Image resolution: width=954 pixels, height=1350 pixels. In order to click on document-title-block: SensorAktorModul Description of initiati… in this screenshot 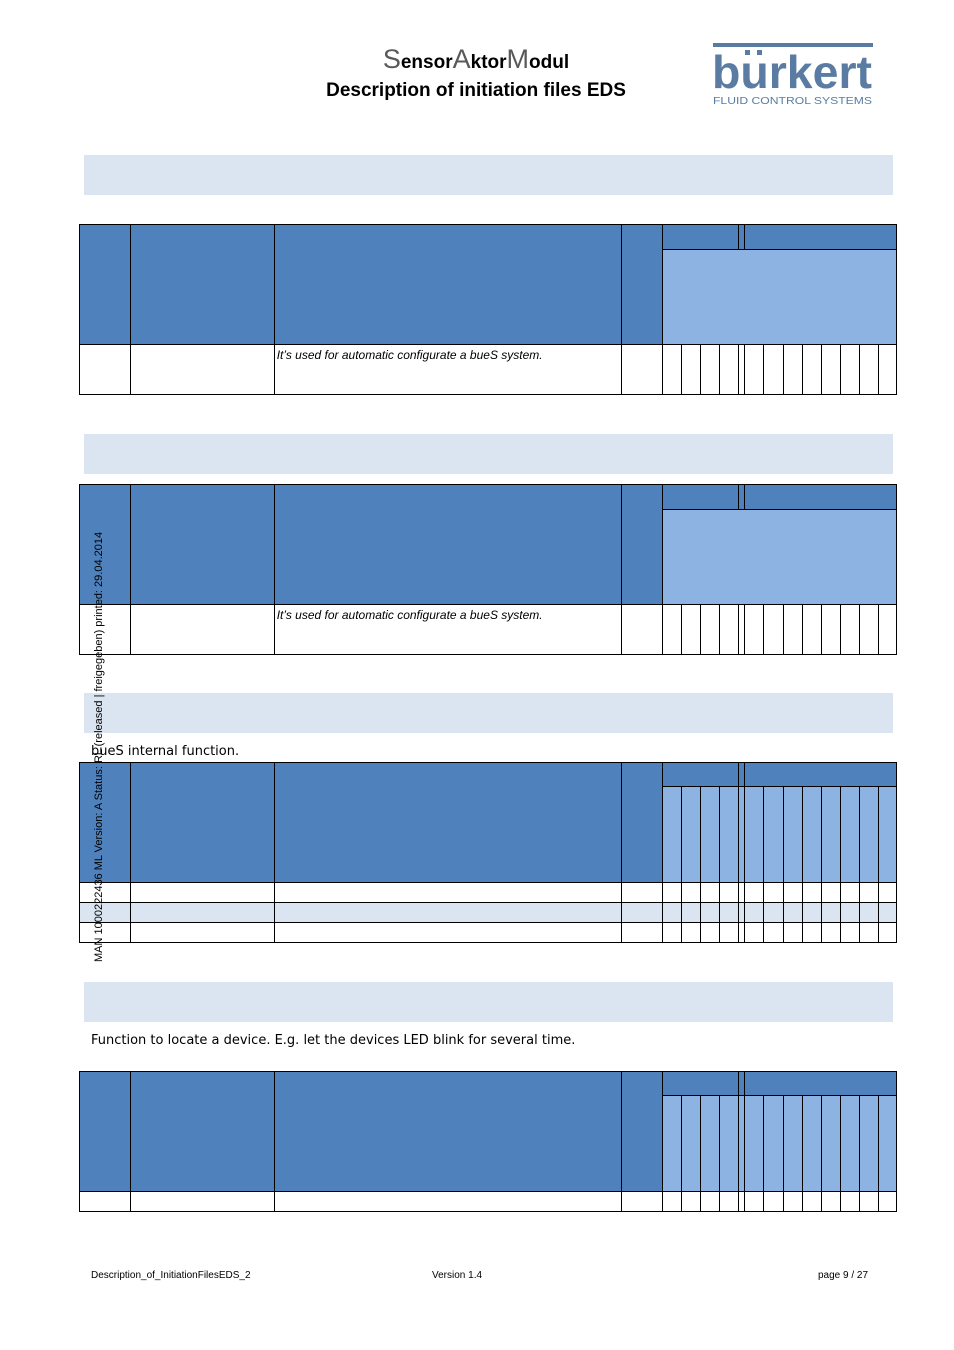, I will do `click(476, 74)`.